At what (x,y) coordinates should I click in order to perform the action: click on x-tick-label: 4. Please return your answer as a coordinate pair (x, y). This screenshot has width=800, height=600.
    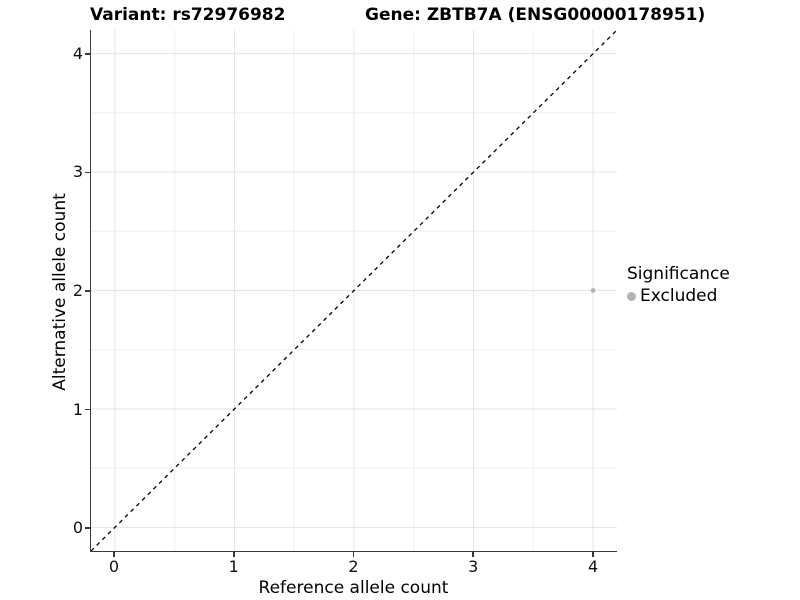
    Looking at the image, I should click on (593, 566).